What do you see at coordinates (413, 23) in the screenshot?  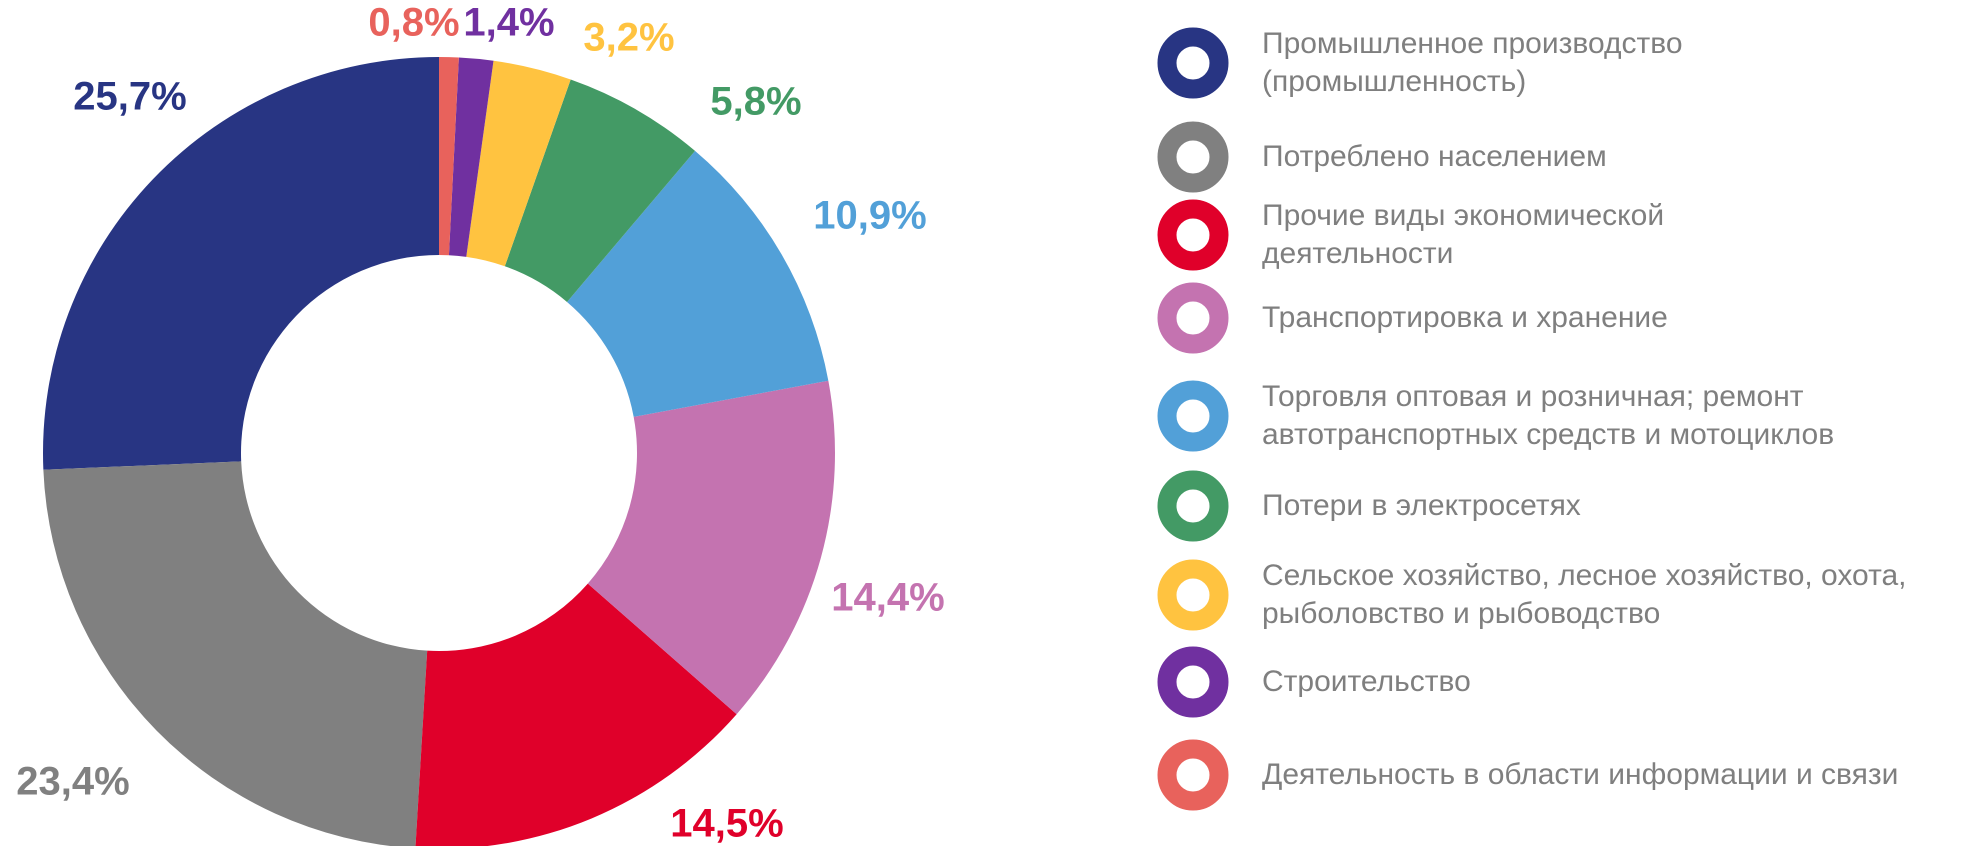 I see `value-label: 0,8%` at bounding box center [413, 23].